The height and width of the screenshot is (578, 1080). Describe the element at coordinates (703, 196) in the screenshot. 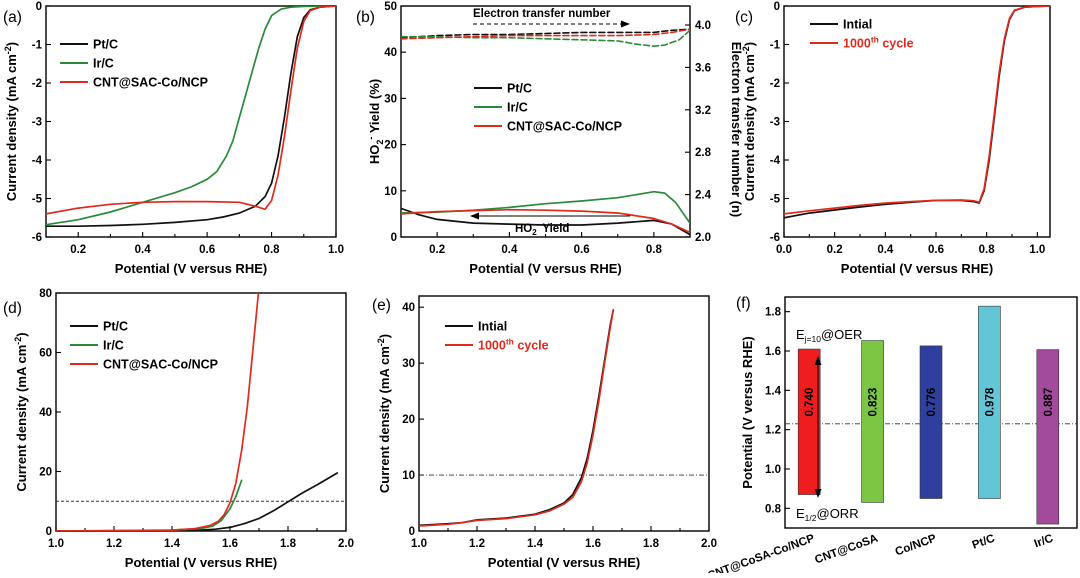

I see `y2-tick-label: 2.4` at that location.